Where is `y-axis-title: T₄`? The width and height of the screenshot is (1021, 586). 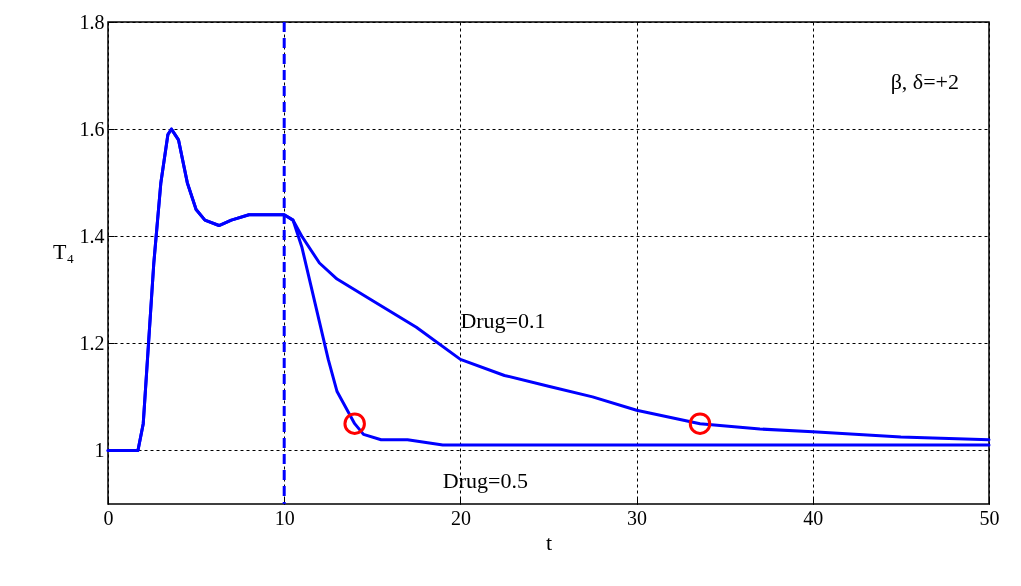
y-axis-title: T₄ is located at coordinates (63, 251).